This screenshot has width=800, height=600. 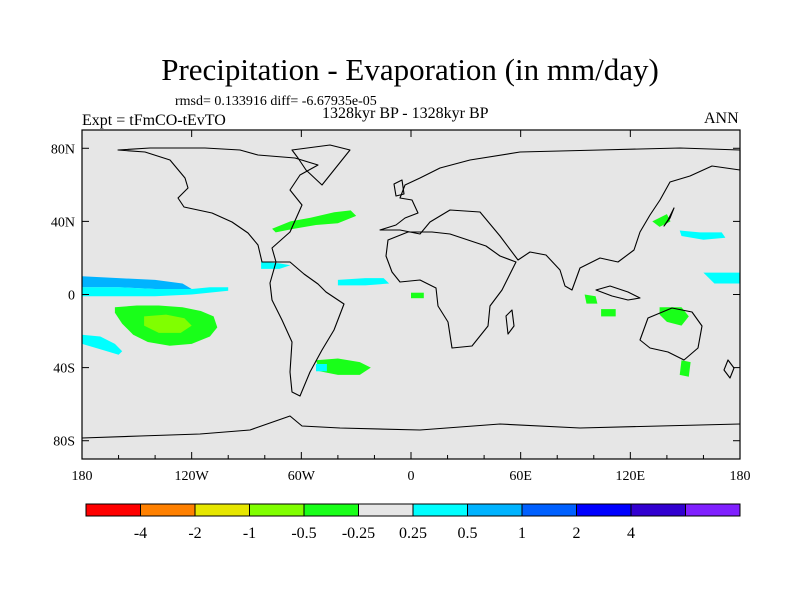 What do you see at coordinates (405, 113) in the screenshot?
I see `period-label: 1328kyr BP - 1328kyr BP` at bounding box center [405, 113].